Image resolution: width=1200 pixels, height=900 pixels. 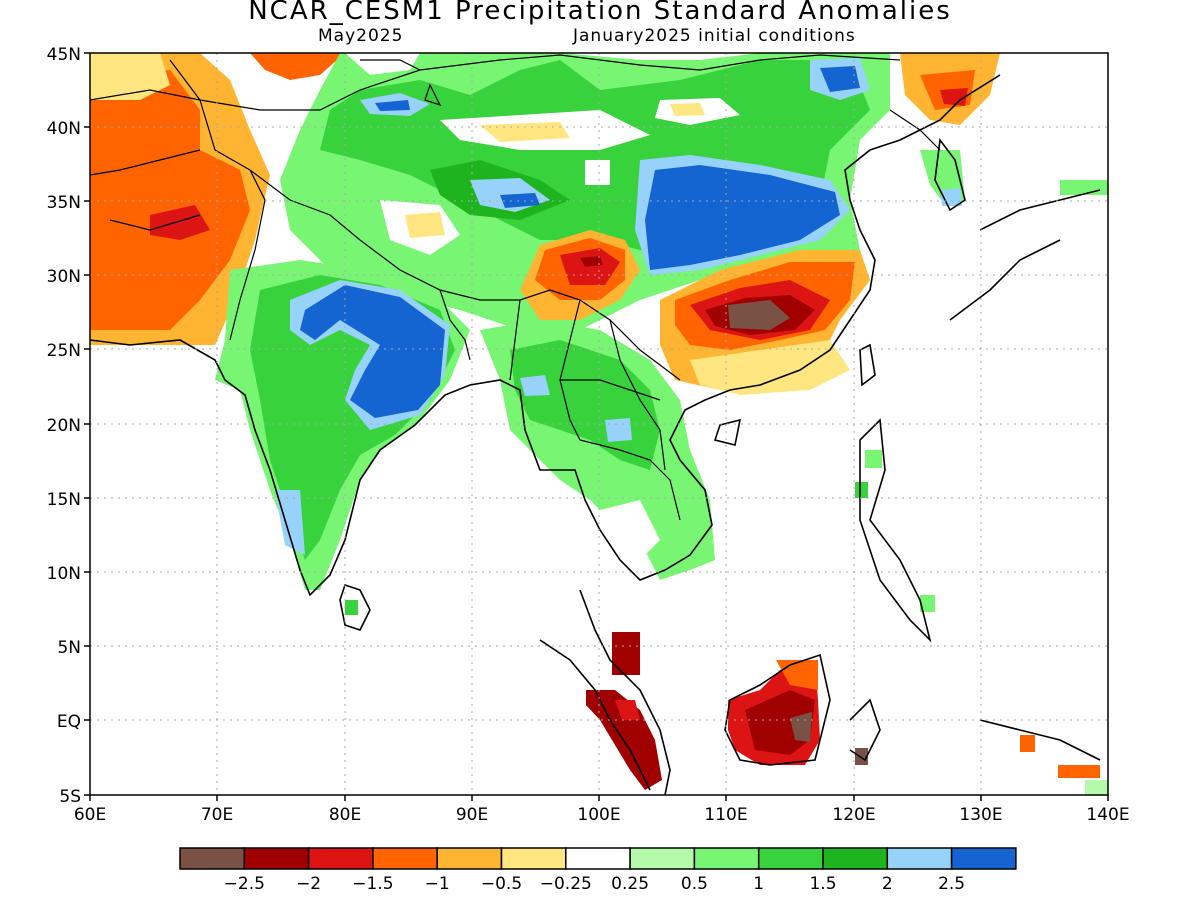 I want to click on latitude-labels: 45N 40N 35N 30N 25N 20N 15N 10N 5N EQ 5S, so click(x=64, y=426).